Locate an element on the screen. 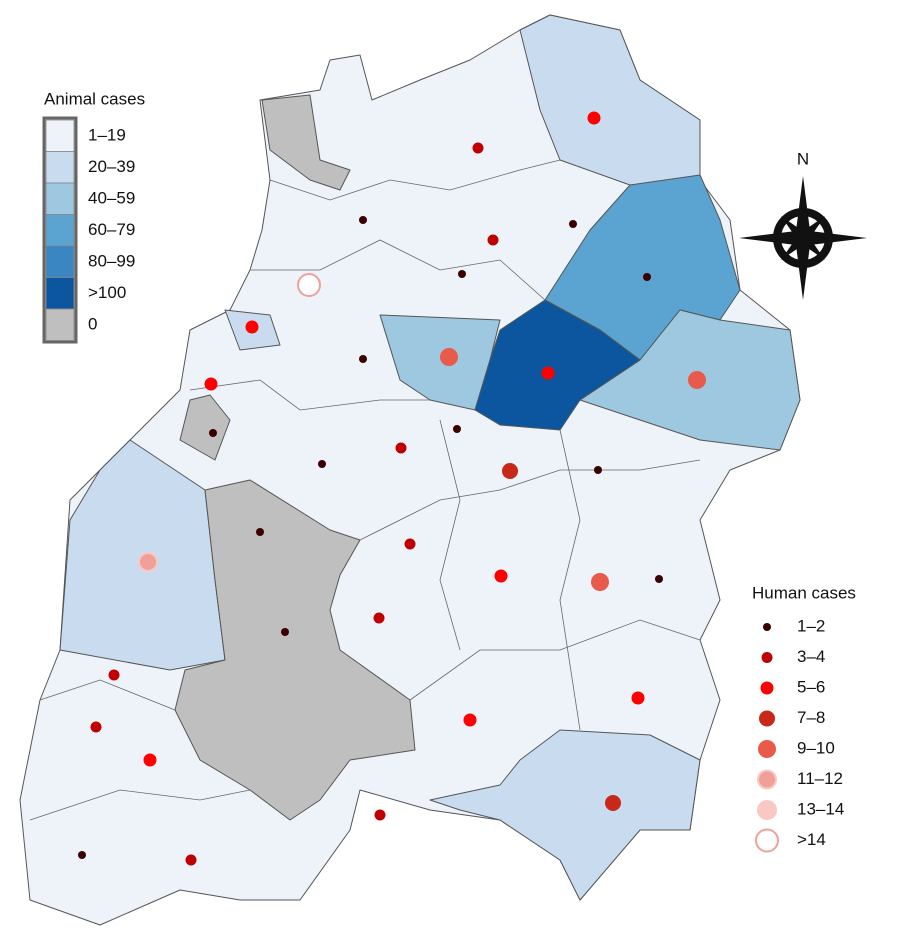  legend-title: Human cases is located at coordinates (804, 592).